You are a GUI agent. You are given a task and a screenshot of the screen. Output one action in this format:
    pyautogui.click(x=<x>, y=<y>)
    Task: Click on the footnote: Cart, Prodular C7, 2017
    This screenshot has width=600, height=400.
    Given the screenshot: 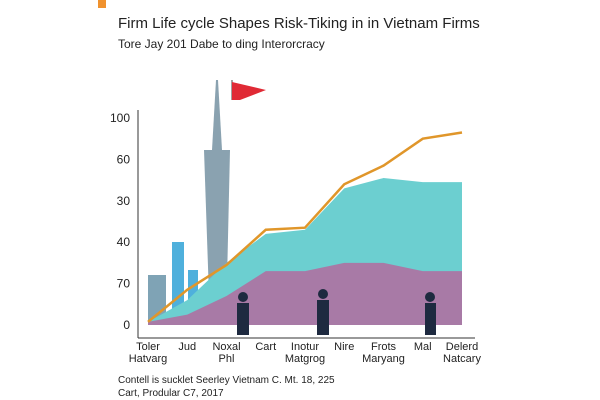 What is the action you would take?
    pyautogui.click(x=171, y=393)
    